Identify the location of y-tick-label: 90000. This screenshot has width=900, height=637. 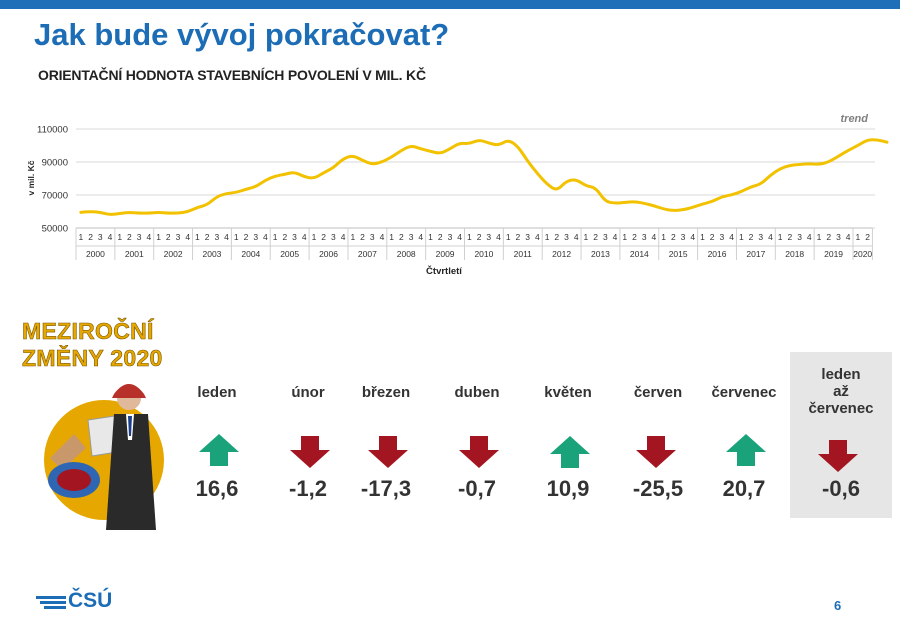
(55, 163).